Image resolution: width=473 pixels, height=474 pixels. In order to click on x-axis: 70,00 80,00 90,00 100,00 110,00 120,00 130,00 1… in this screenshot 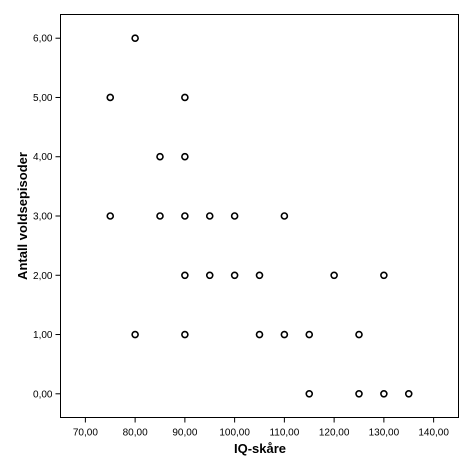, I will do `click(261, 428)`.